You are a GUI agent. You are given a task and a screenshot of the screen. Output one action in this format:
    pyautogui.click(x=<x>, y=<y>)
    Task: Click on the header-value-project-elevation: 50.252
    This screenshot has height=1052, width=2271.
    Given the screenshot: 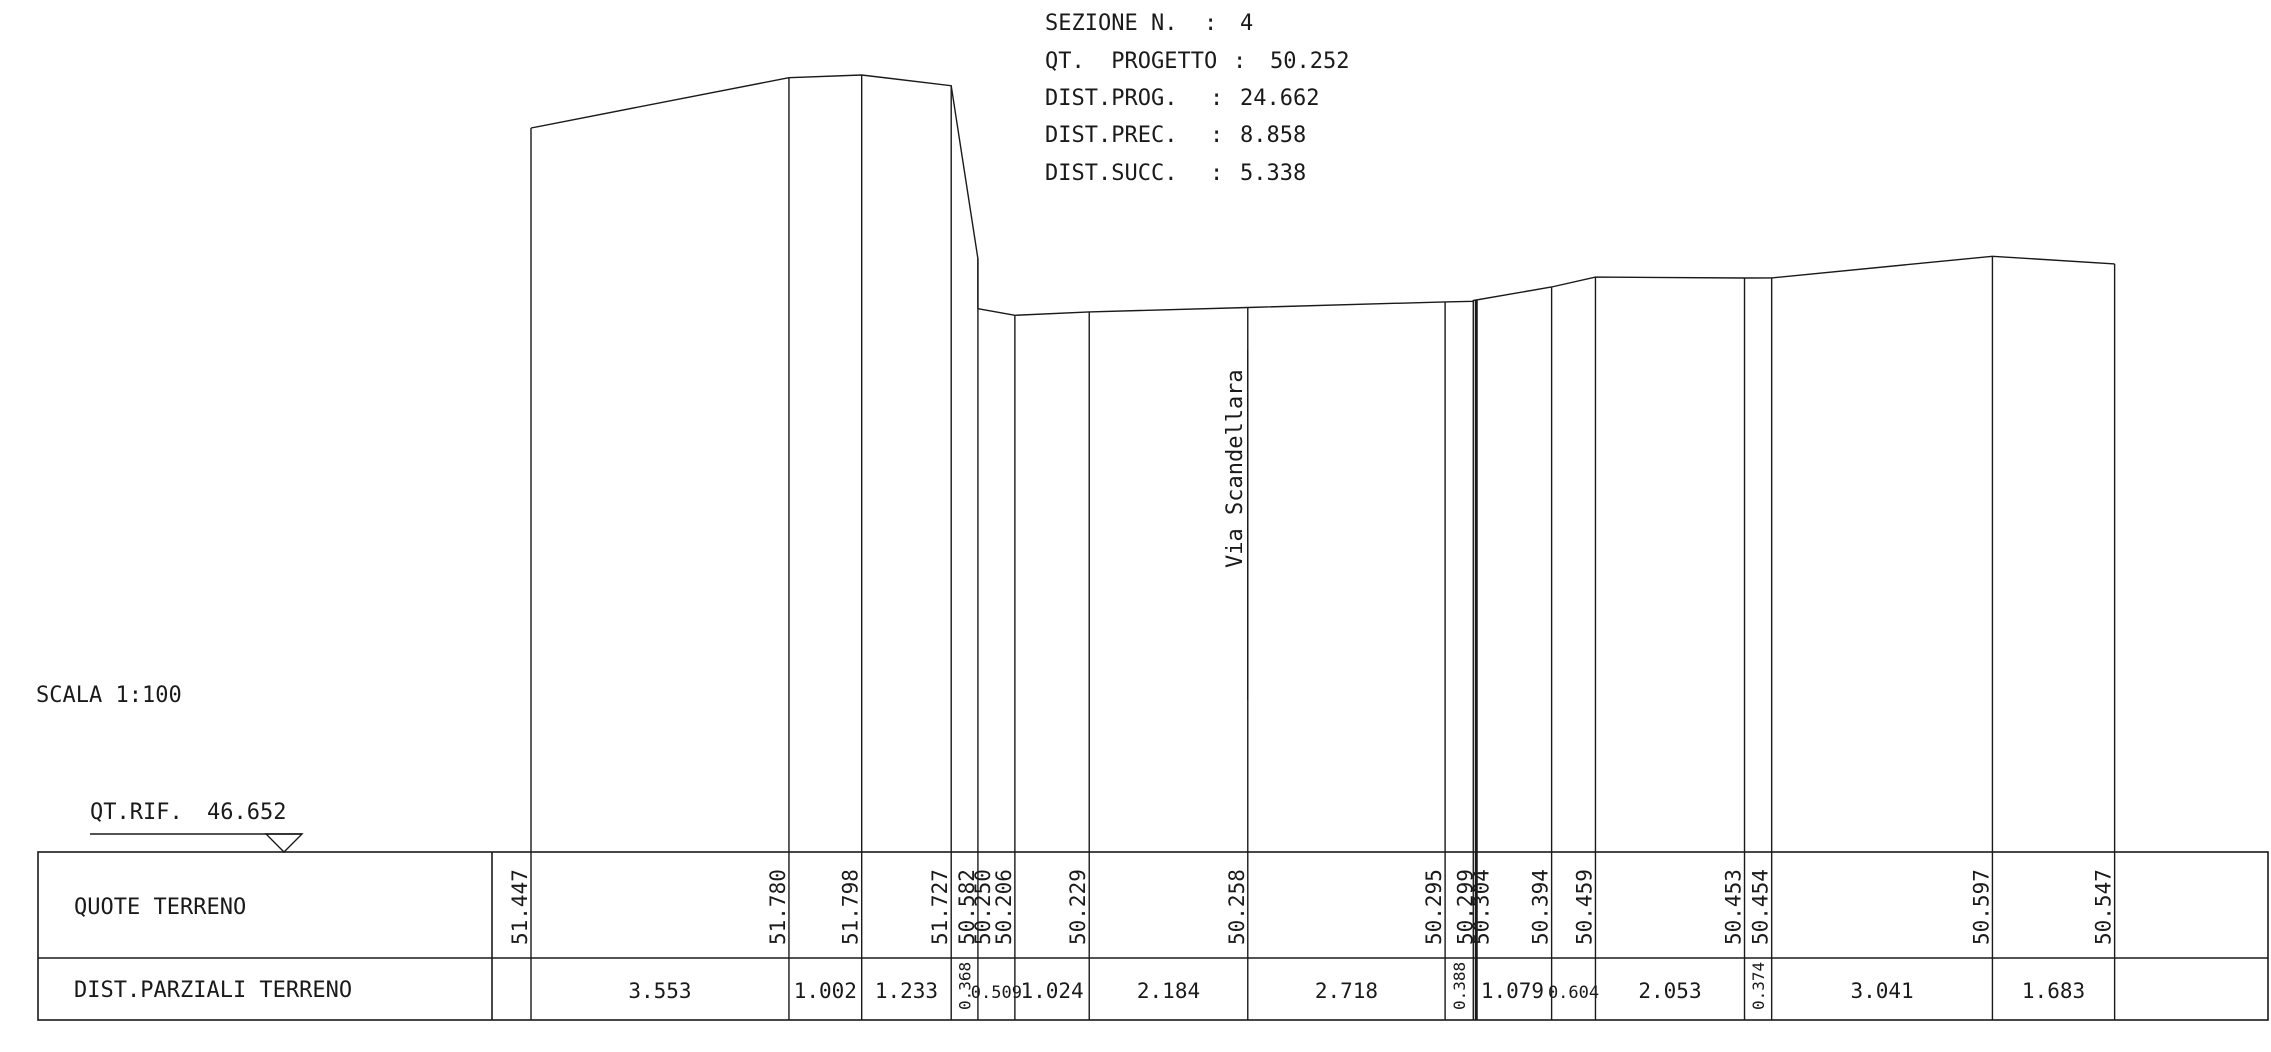 What is the action you would take?
    pyautogui.click(x=1309, y=61)
    